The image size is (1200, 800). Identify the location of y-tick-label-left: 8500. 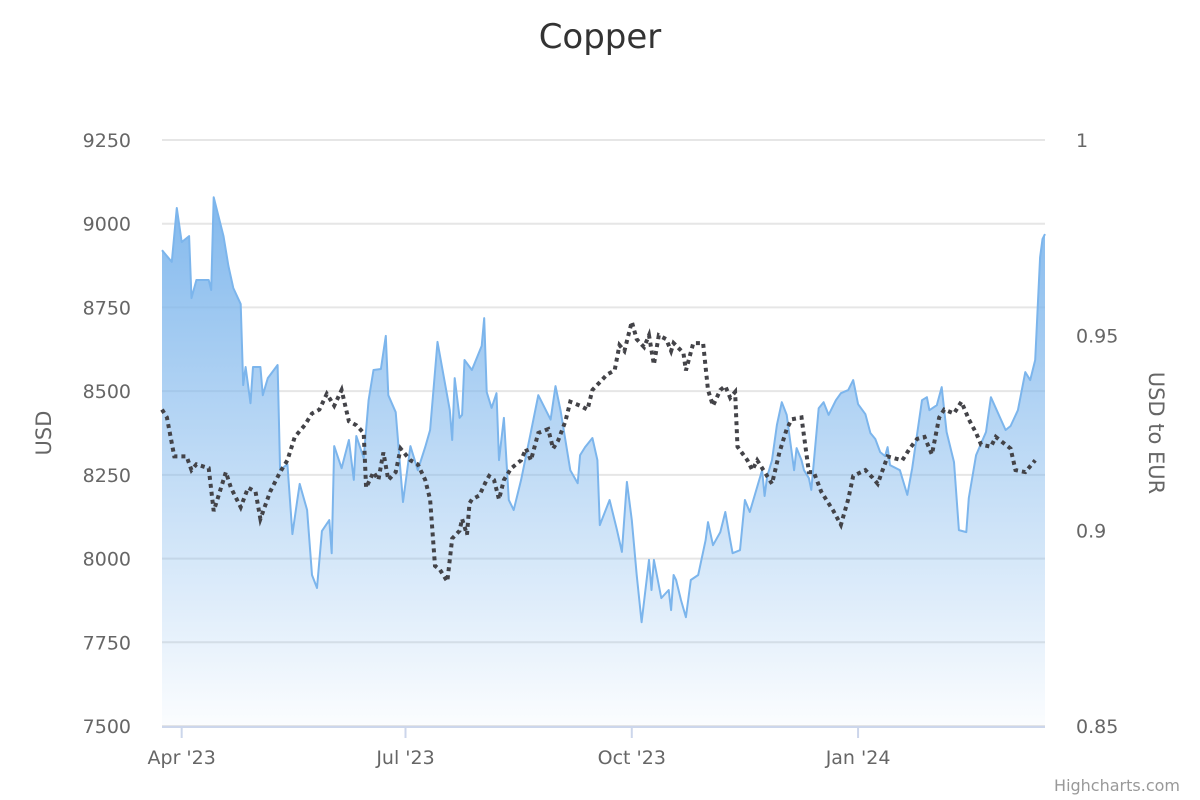
(107, 392).